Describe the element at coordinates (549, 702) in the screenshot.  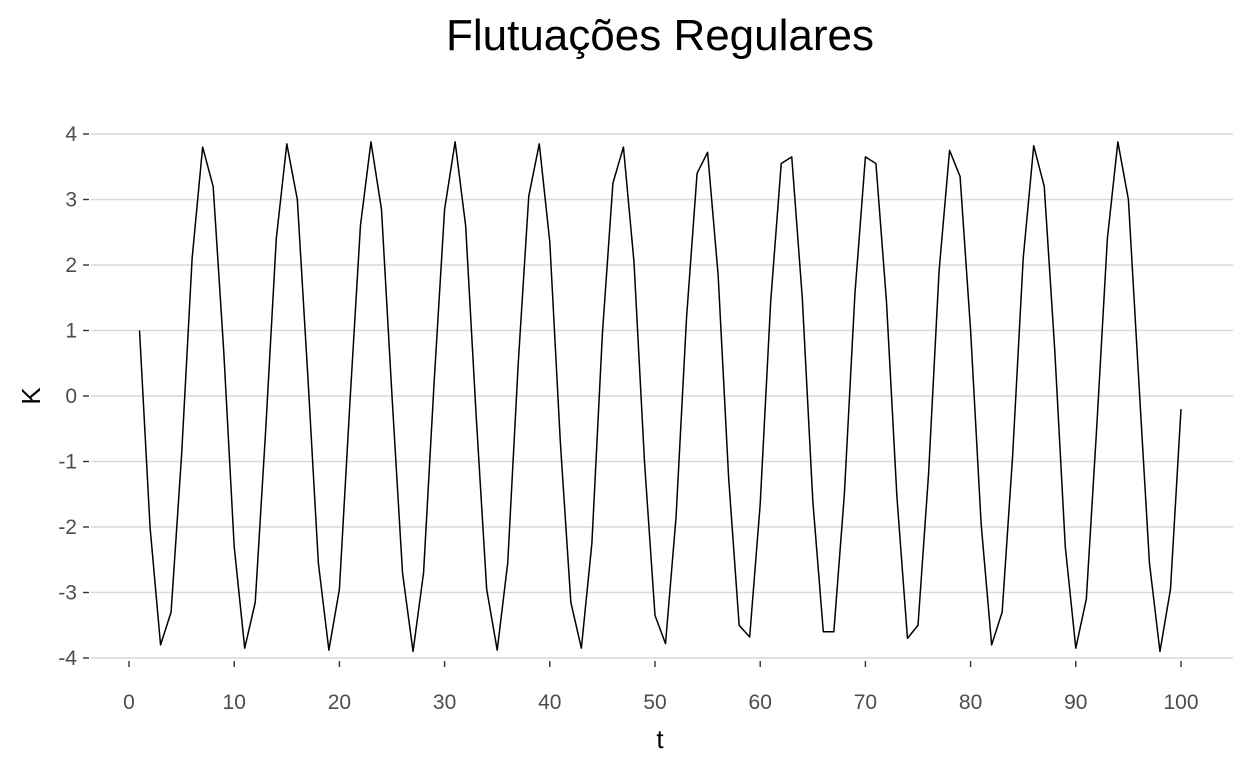
I see `x-tick-label: 40` at that location.